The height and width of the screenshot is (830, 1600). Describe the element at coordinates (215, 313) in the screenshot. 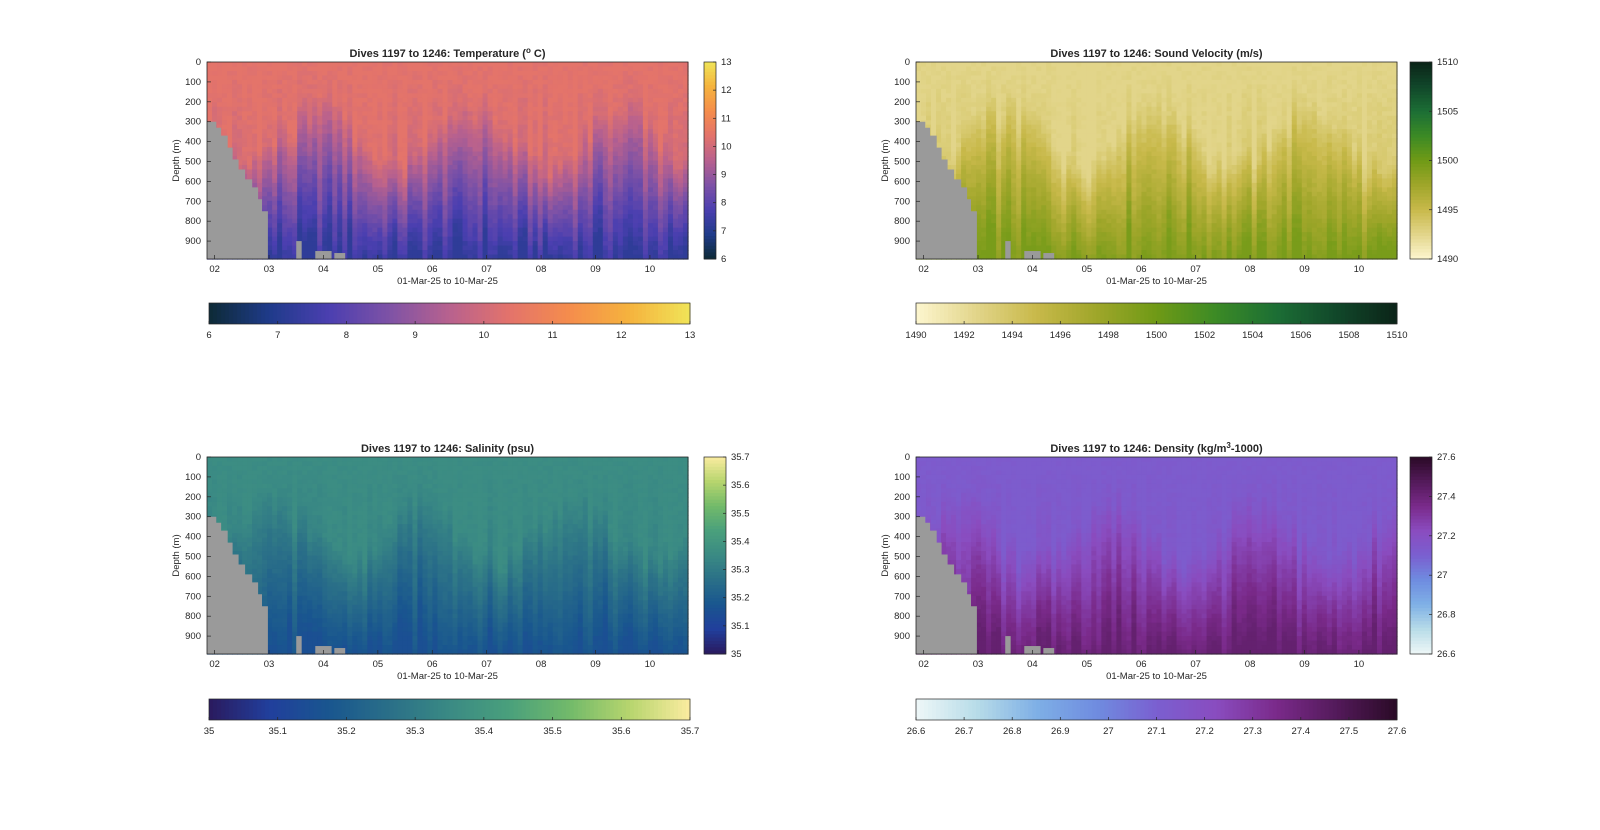

I see `colorbar-segment` at that location.